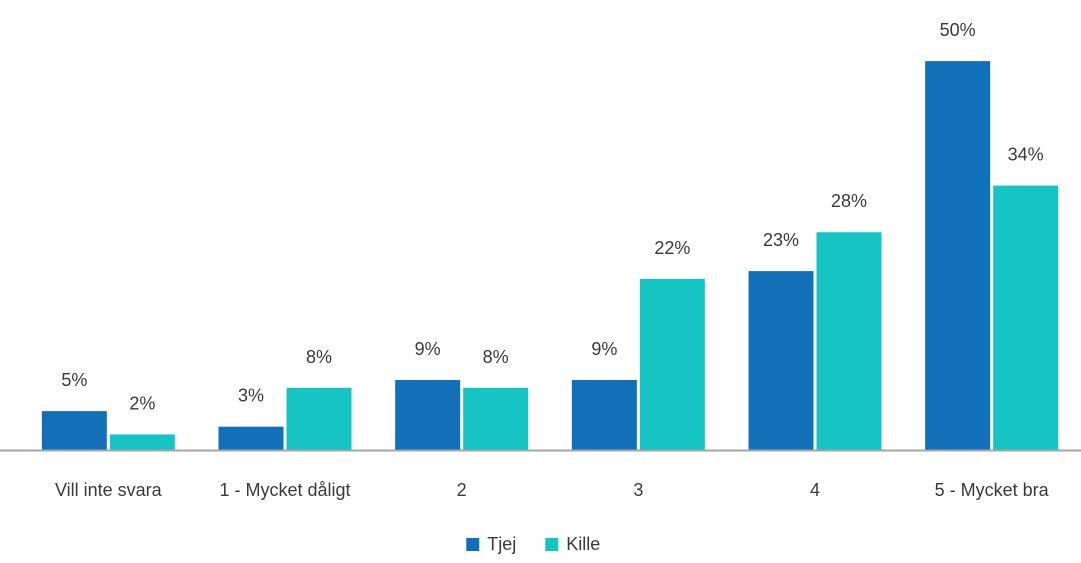  I want to click on data-label-tjej-1: 3%, so click(251, 396).